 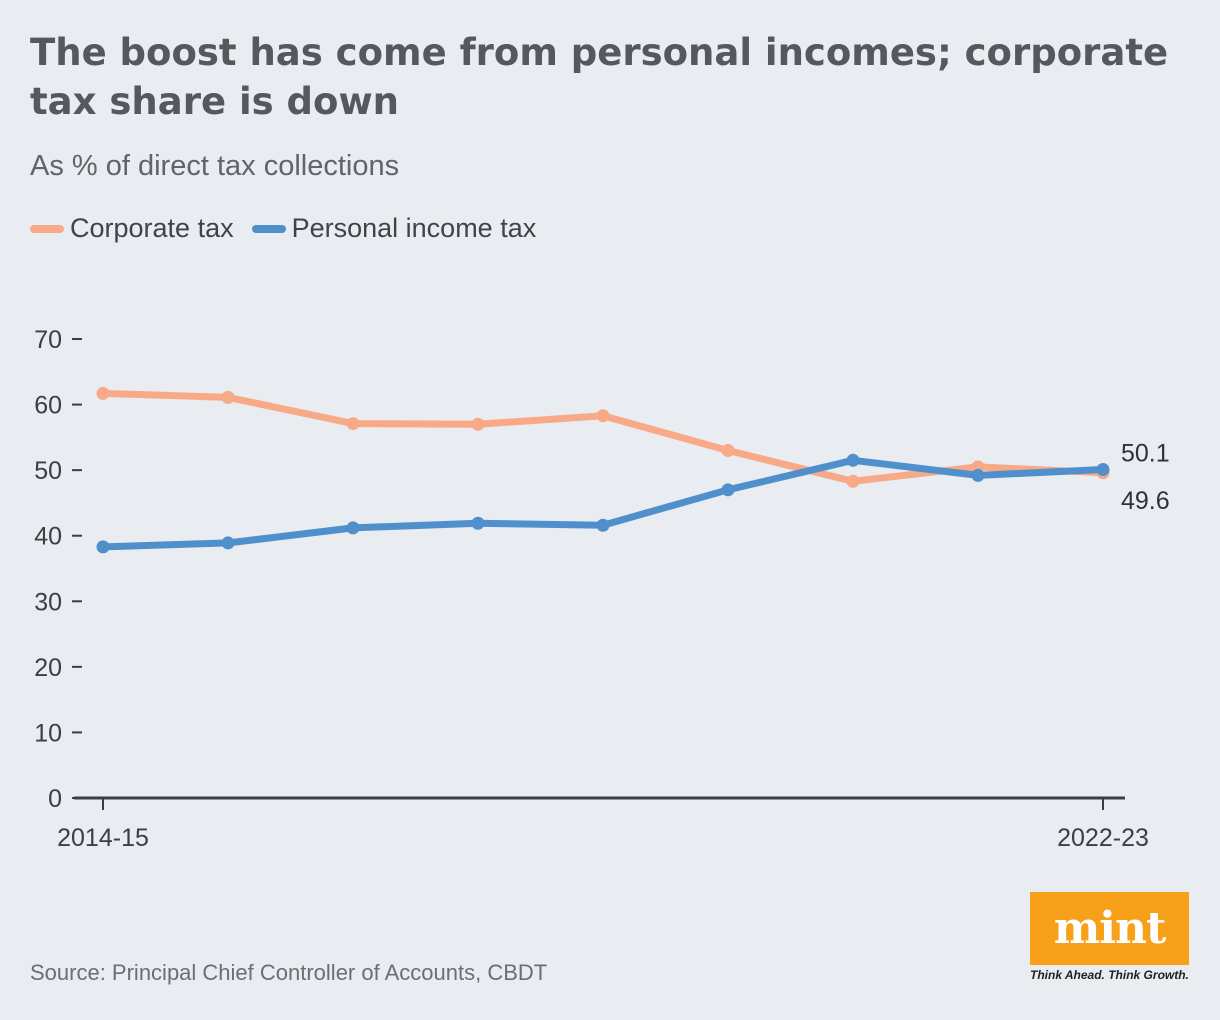 I want to click on logo-wordmark: mint, so click(x=1110, y=928).